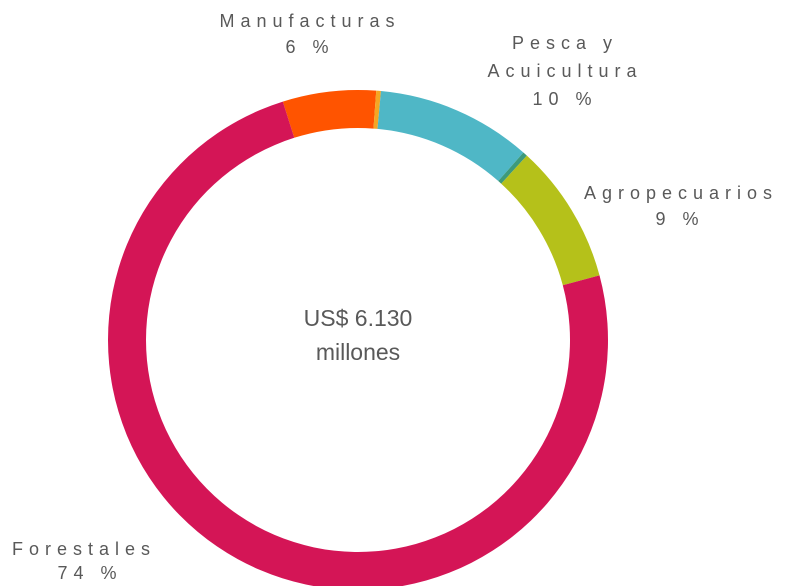 This screenshot has height=586, width=800. I want to click on label-pesca-line1: Pesca y, so click(565, 43).